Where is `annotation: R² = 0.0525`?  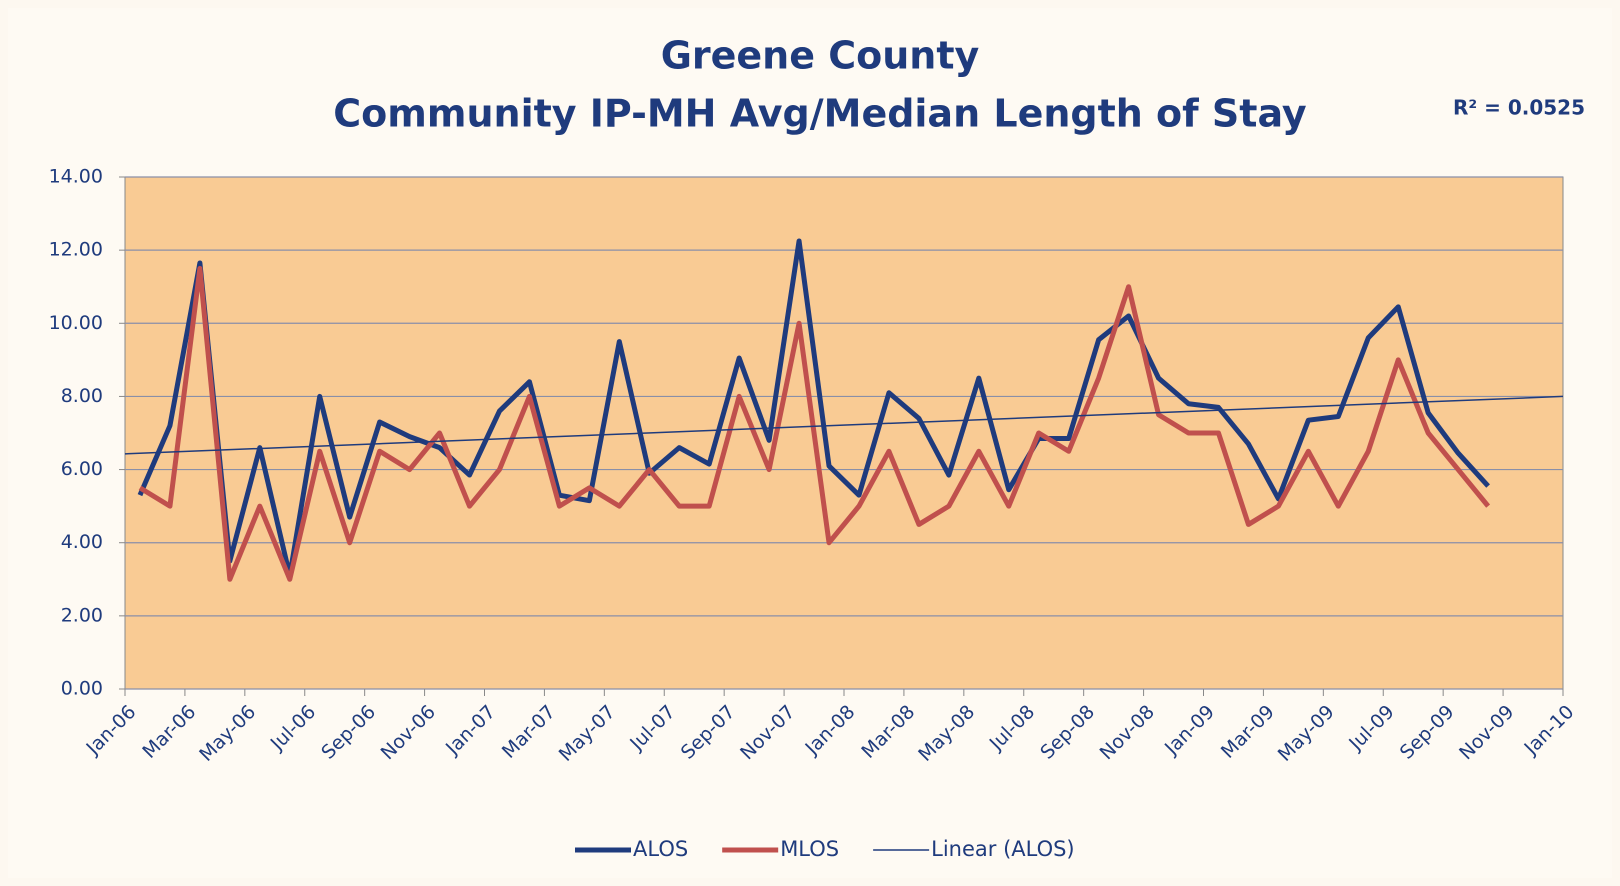
annotation: R² = 0.0525 is located at coordinates (1519, 108).